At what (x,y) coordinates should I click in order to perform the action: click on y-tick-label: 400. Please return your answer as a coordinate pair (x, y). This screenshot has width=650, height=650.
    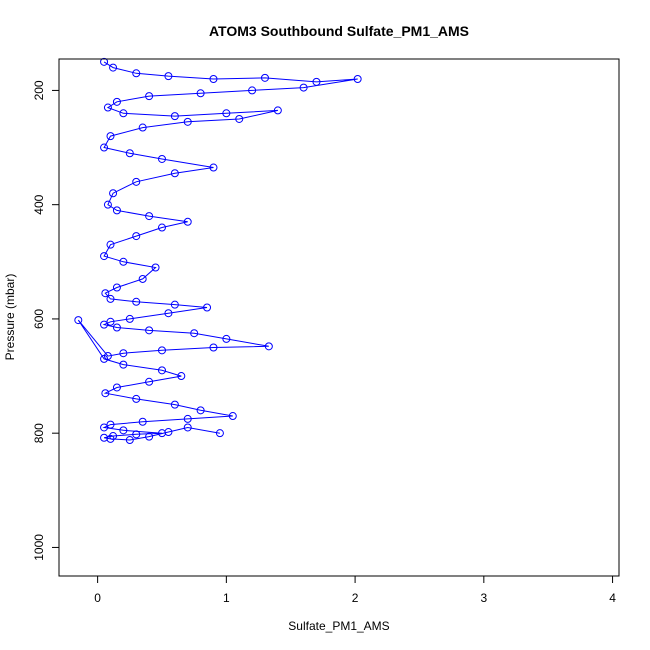
    Looking at the image, I should click on (39, 204).